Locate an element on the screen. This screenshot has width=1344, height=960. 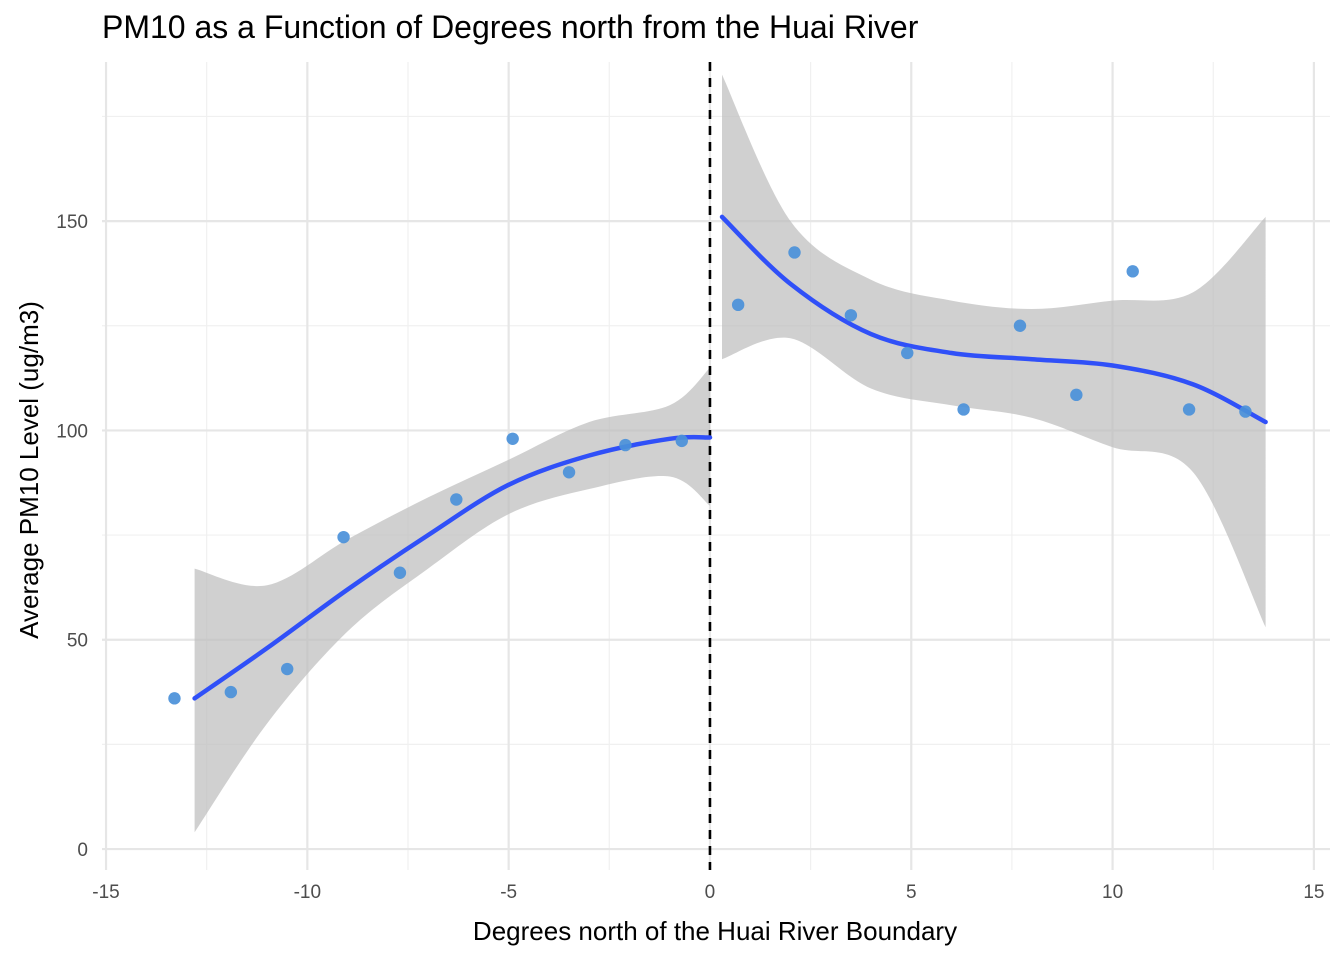
x-tick-label: 10 is located at coordinates (1112, 892).